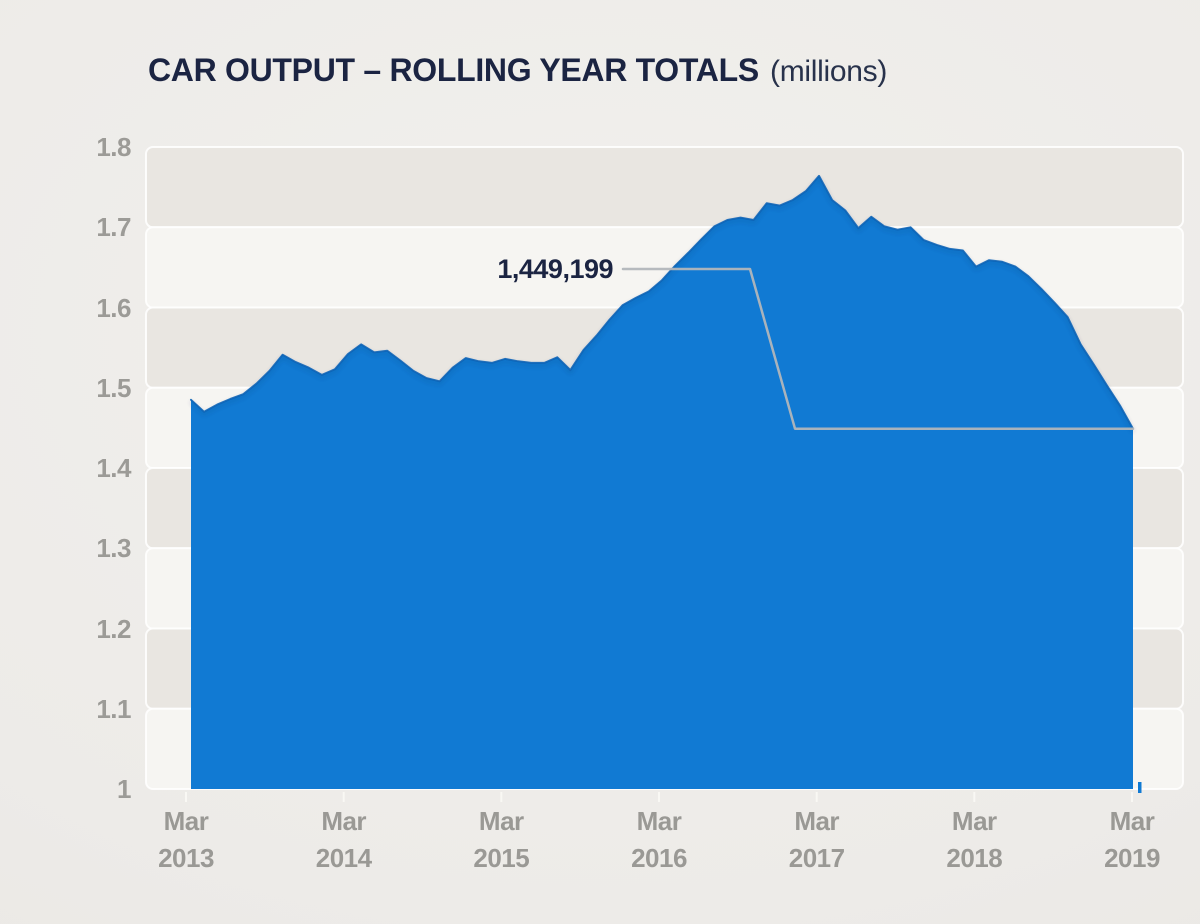  What do you see at coordinates (974, 858) in the screenshot?
I see `x-tick-year: 2018` at bounding box center [974, 858].